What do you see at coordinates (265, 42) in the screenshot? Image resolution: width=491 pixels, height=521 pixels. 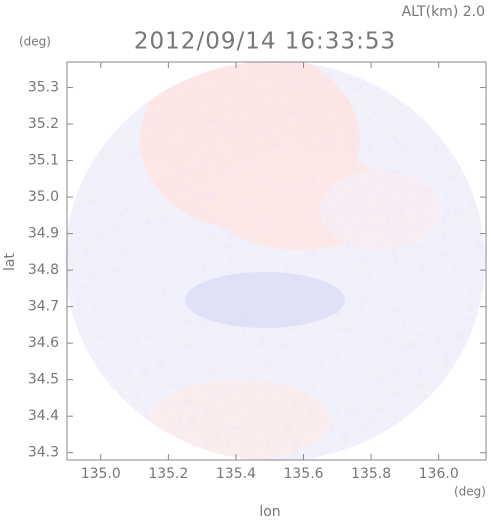 I see `chart-title: 2012/09/14 16:33:53` at bounding box center [265, 42].